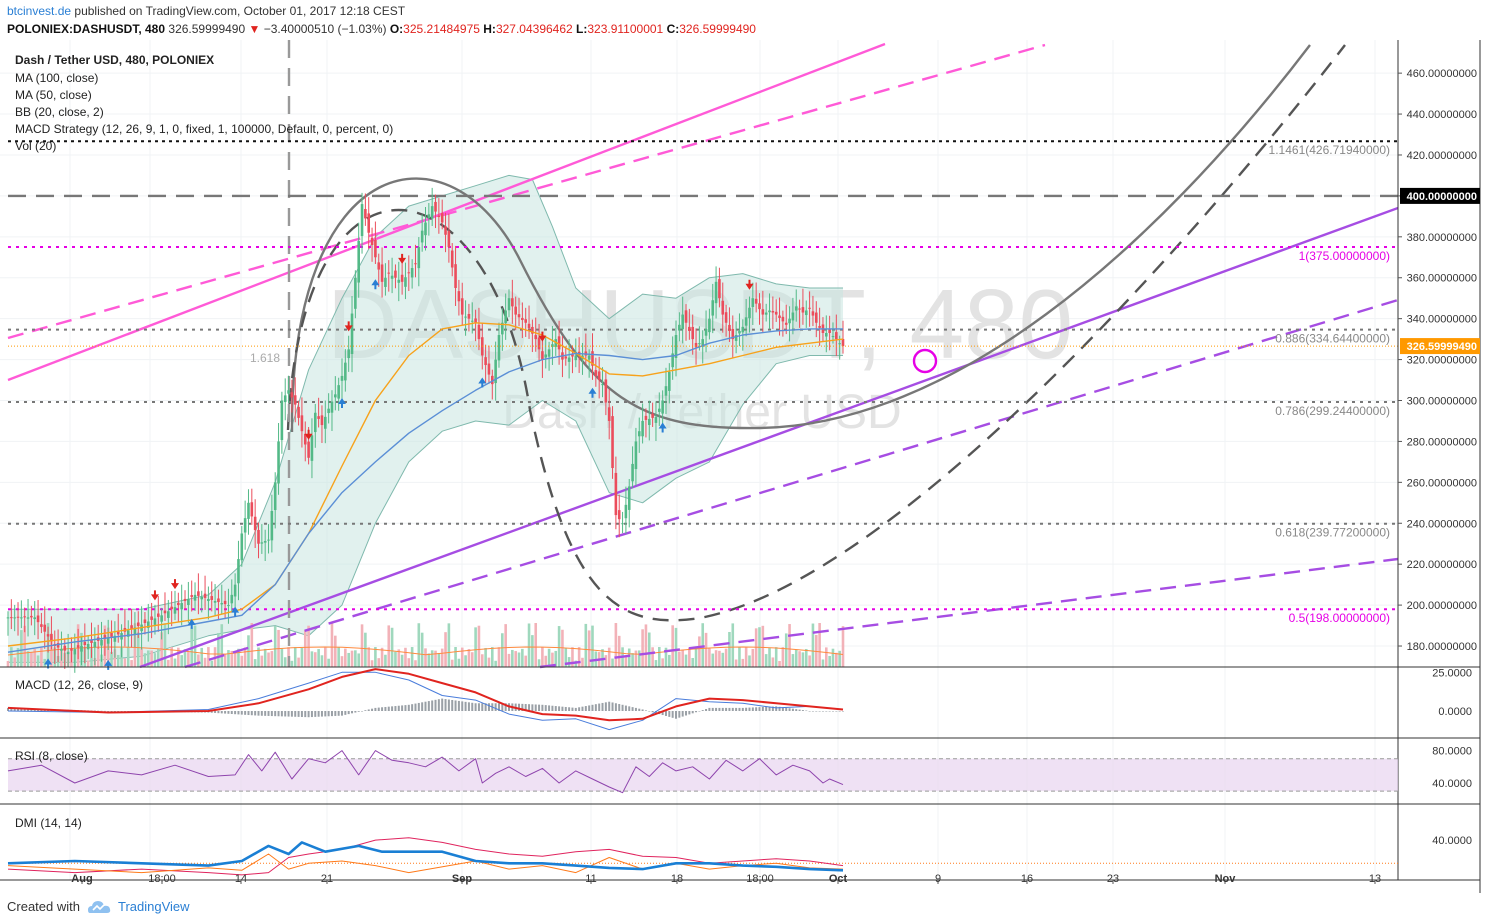  What do you see at coordinates (1332, 339) in the screenshot?
I see `level-label: 0.886(334.64400000)` at bounding box center [1332, 339].